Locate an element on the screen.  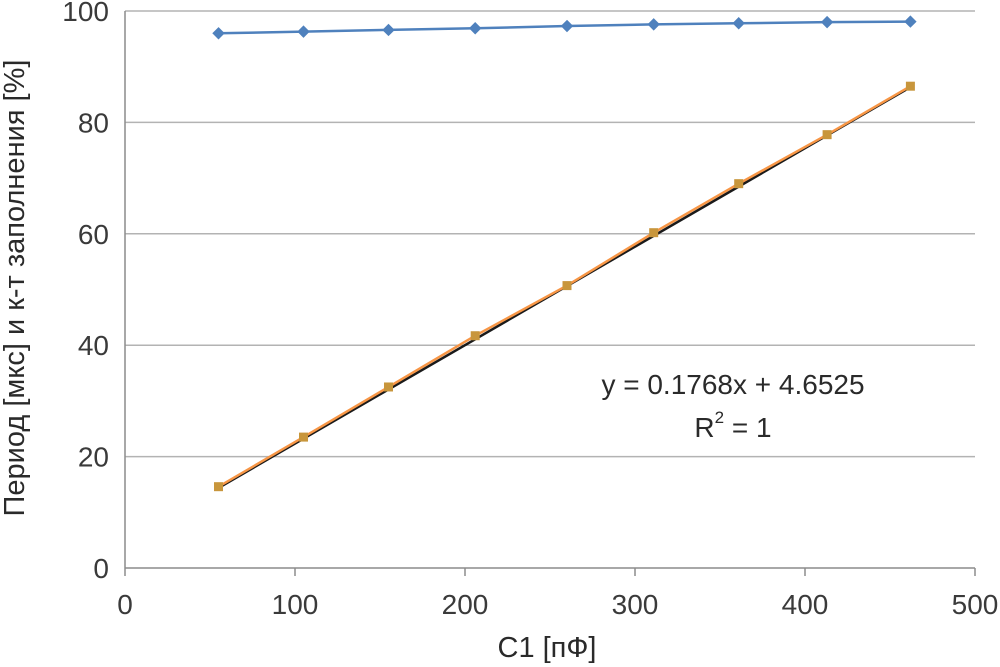
y-tick-label: 80 is located at coordinates (93, 122).